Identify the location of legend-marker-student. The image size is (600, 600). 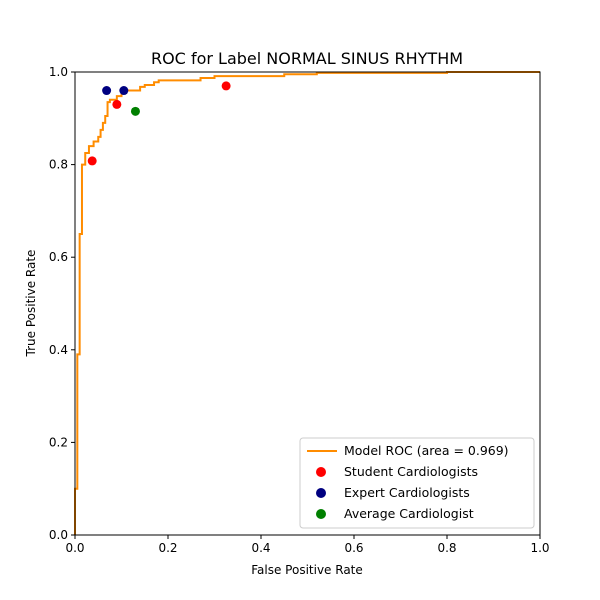
(321, 472).